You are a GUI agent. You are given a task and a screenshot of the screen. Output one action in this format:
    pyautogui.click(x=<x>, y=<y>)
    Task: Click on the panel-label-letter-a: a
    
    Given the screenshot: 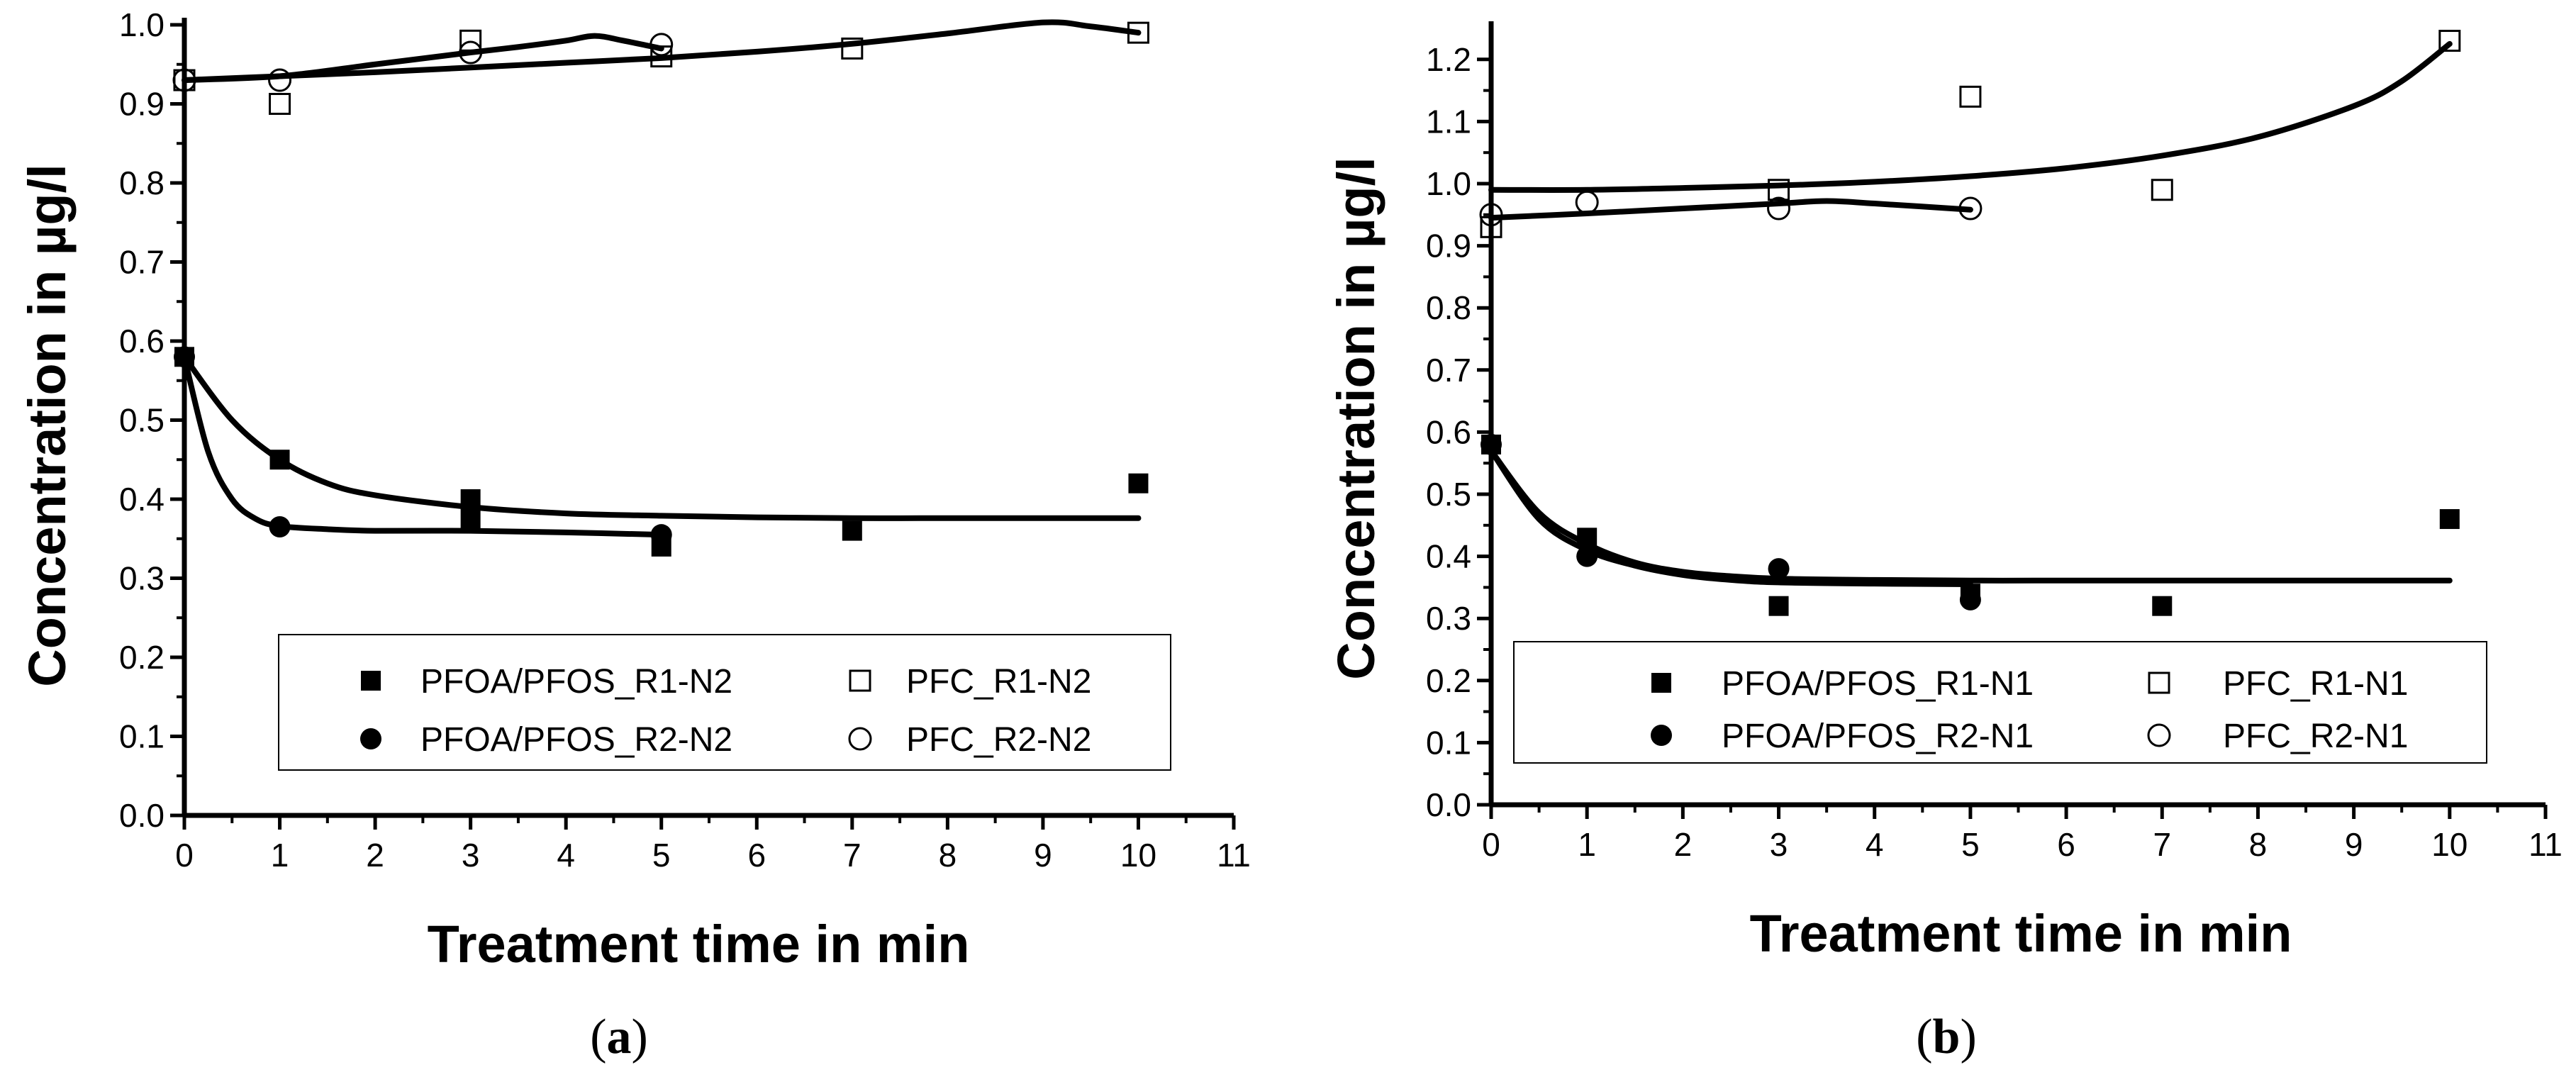 What is the action you would take?
    pyautogui.click(x=619, y=1037)
    